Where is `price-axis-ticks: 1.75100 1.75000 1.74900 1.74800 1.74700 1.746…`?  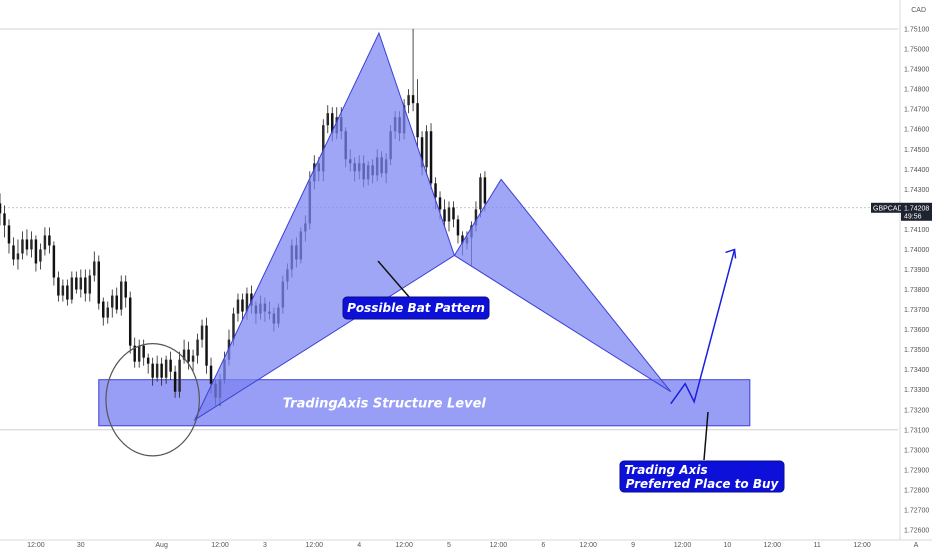 price-axis-ticks: 1.75100 1.75000 1.74900 1.74800 1.74700 1.746… is located at coordinates (916, 281).